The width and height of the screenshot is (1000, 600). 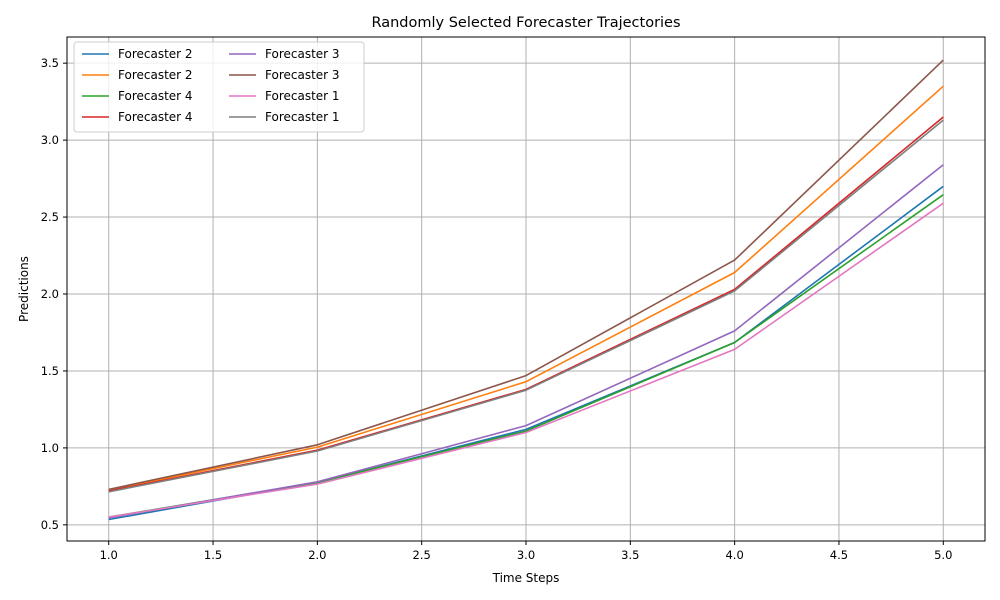 I want to click on x-tick-label: 3.5, so click(x=630, y=555).